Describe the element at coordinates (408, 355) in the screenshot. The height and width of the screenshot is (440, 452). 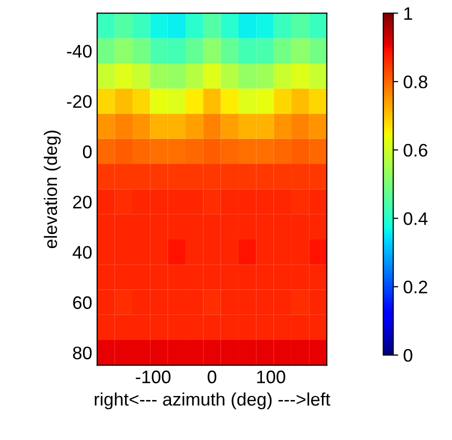
I see `color-bar-label: 0` at that location.